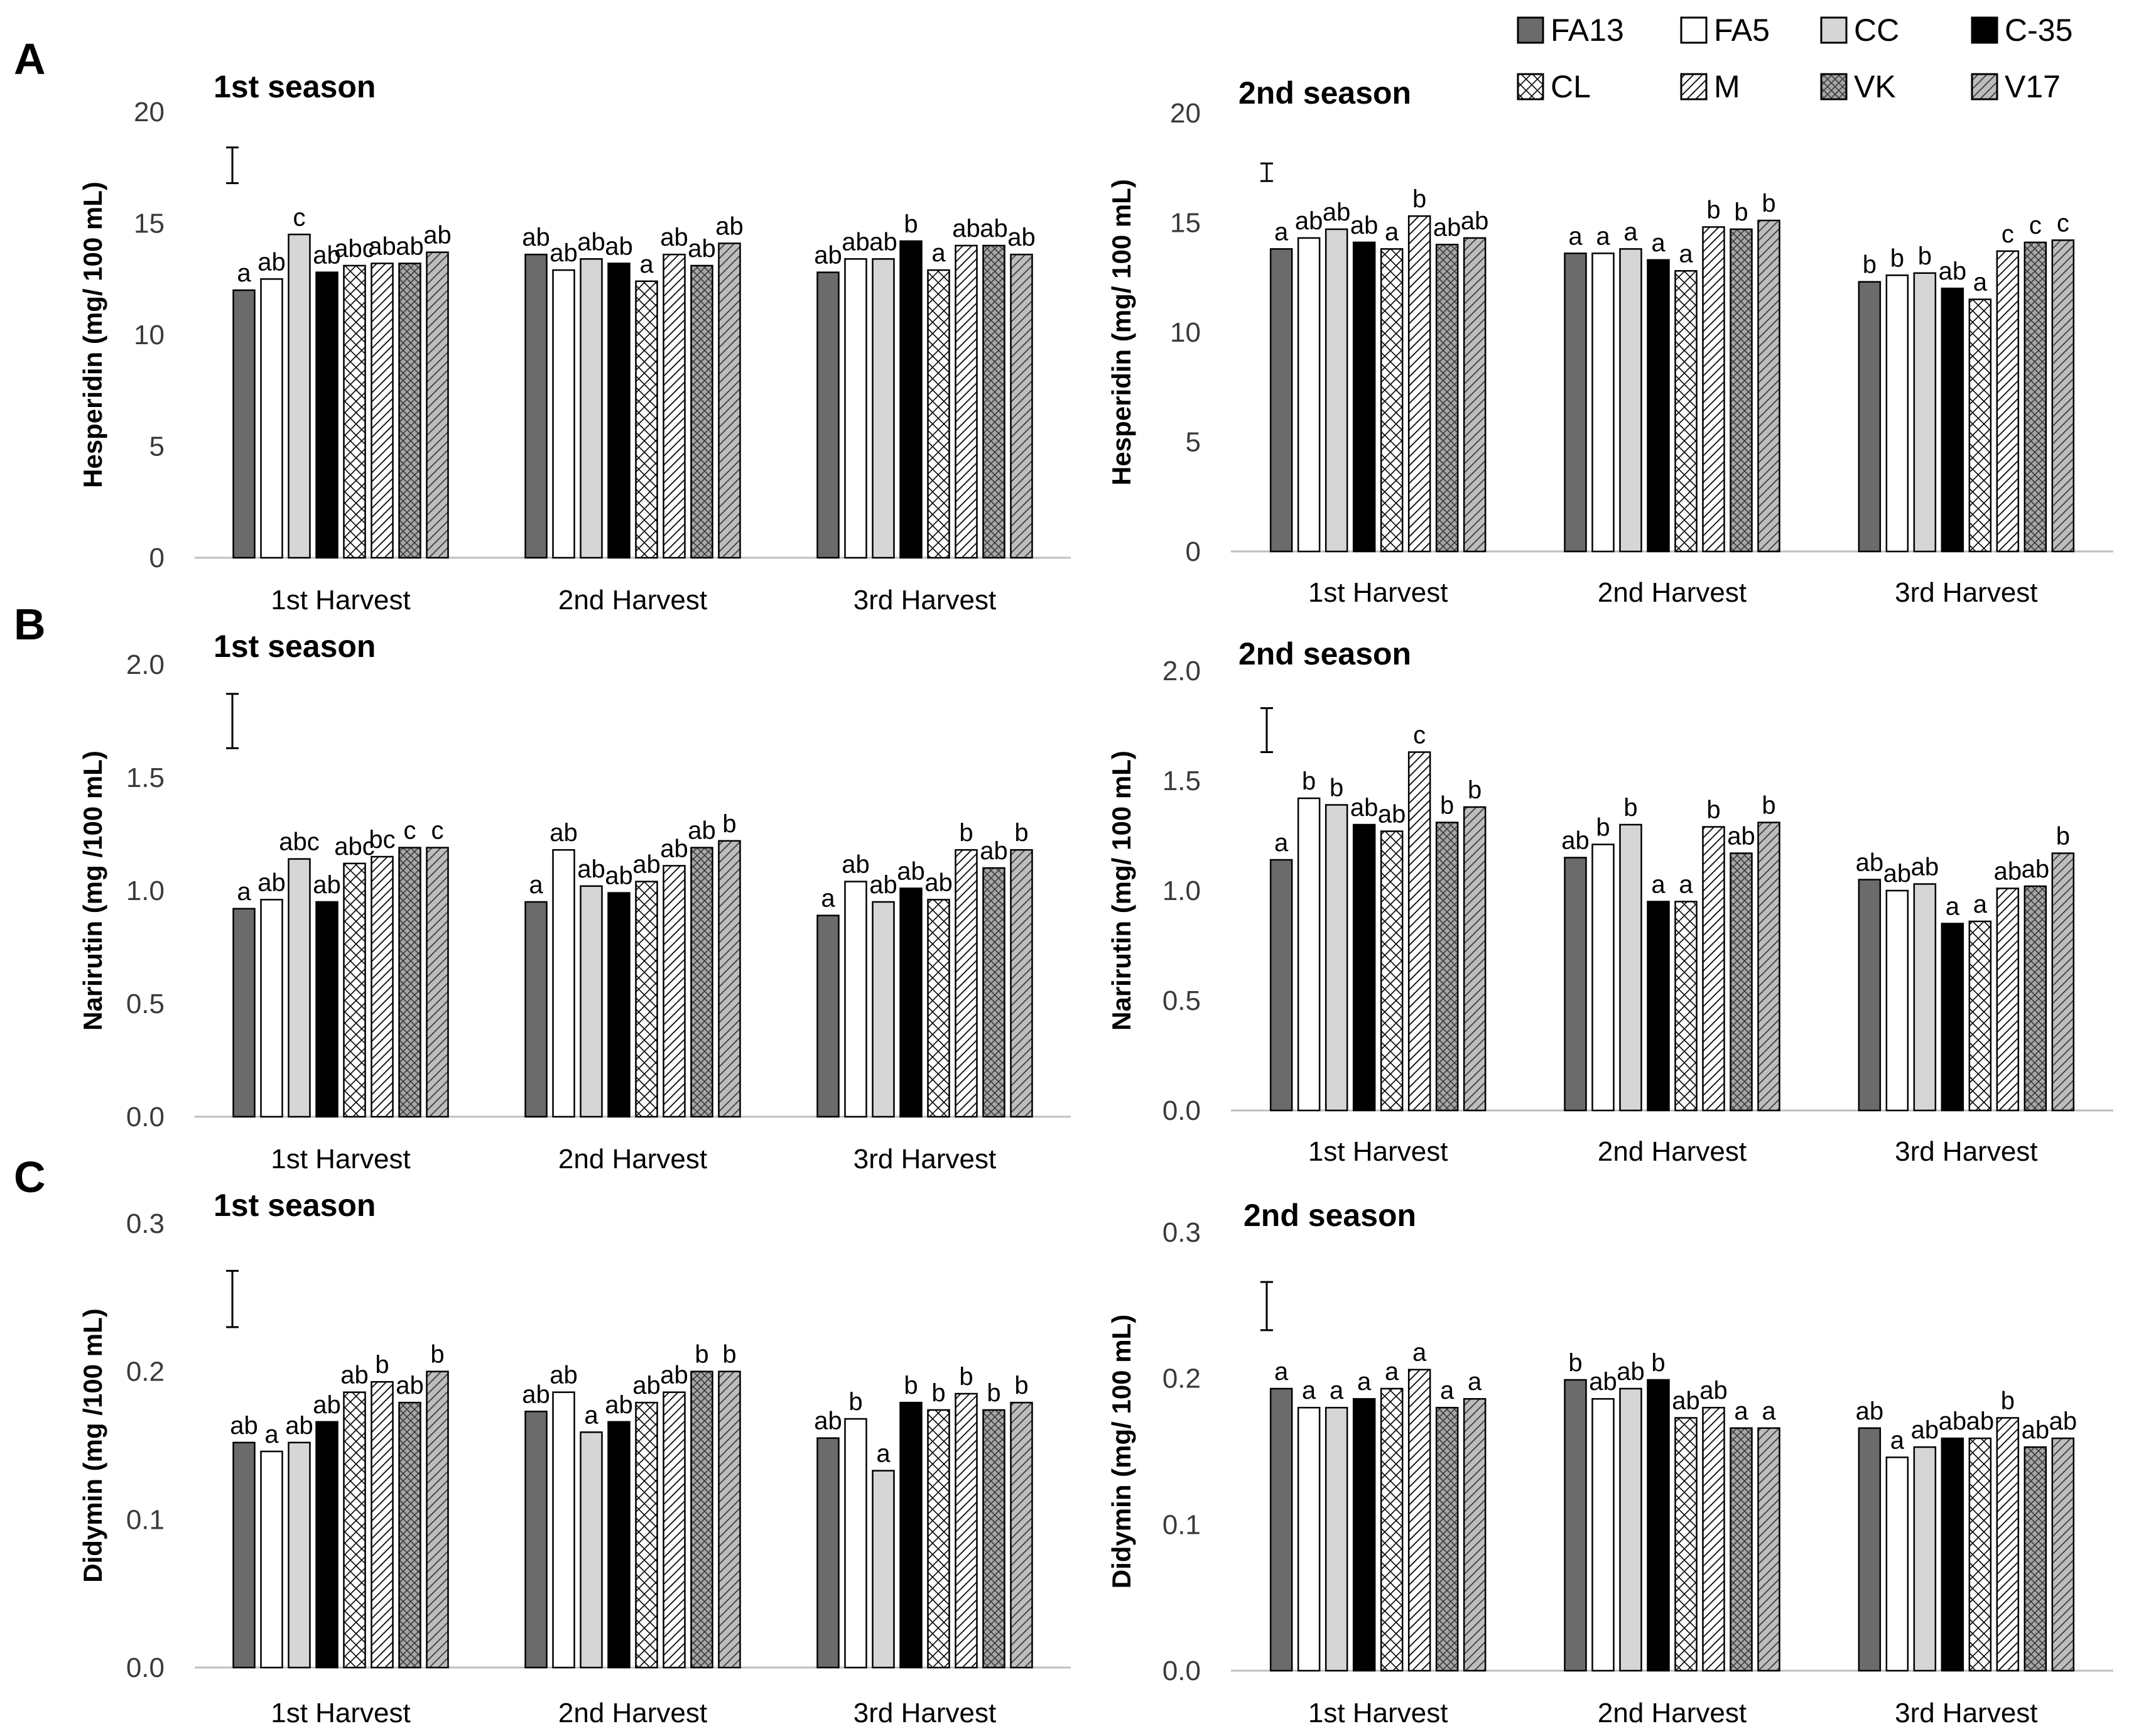 The image size is (2129, 1736). Describe the element at coordinates (1570, 30) in the screenshot. I see `legend-item-fa13: FA13` at that location.